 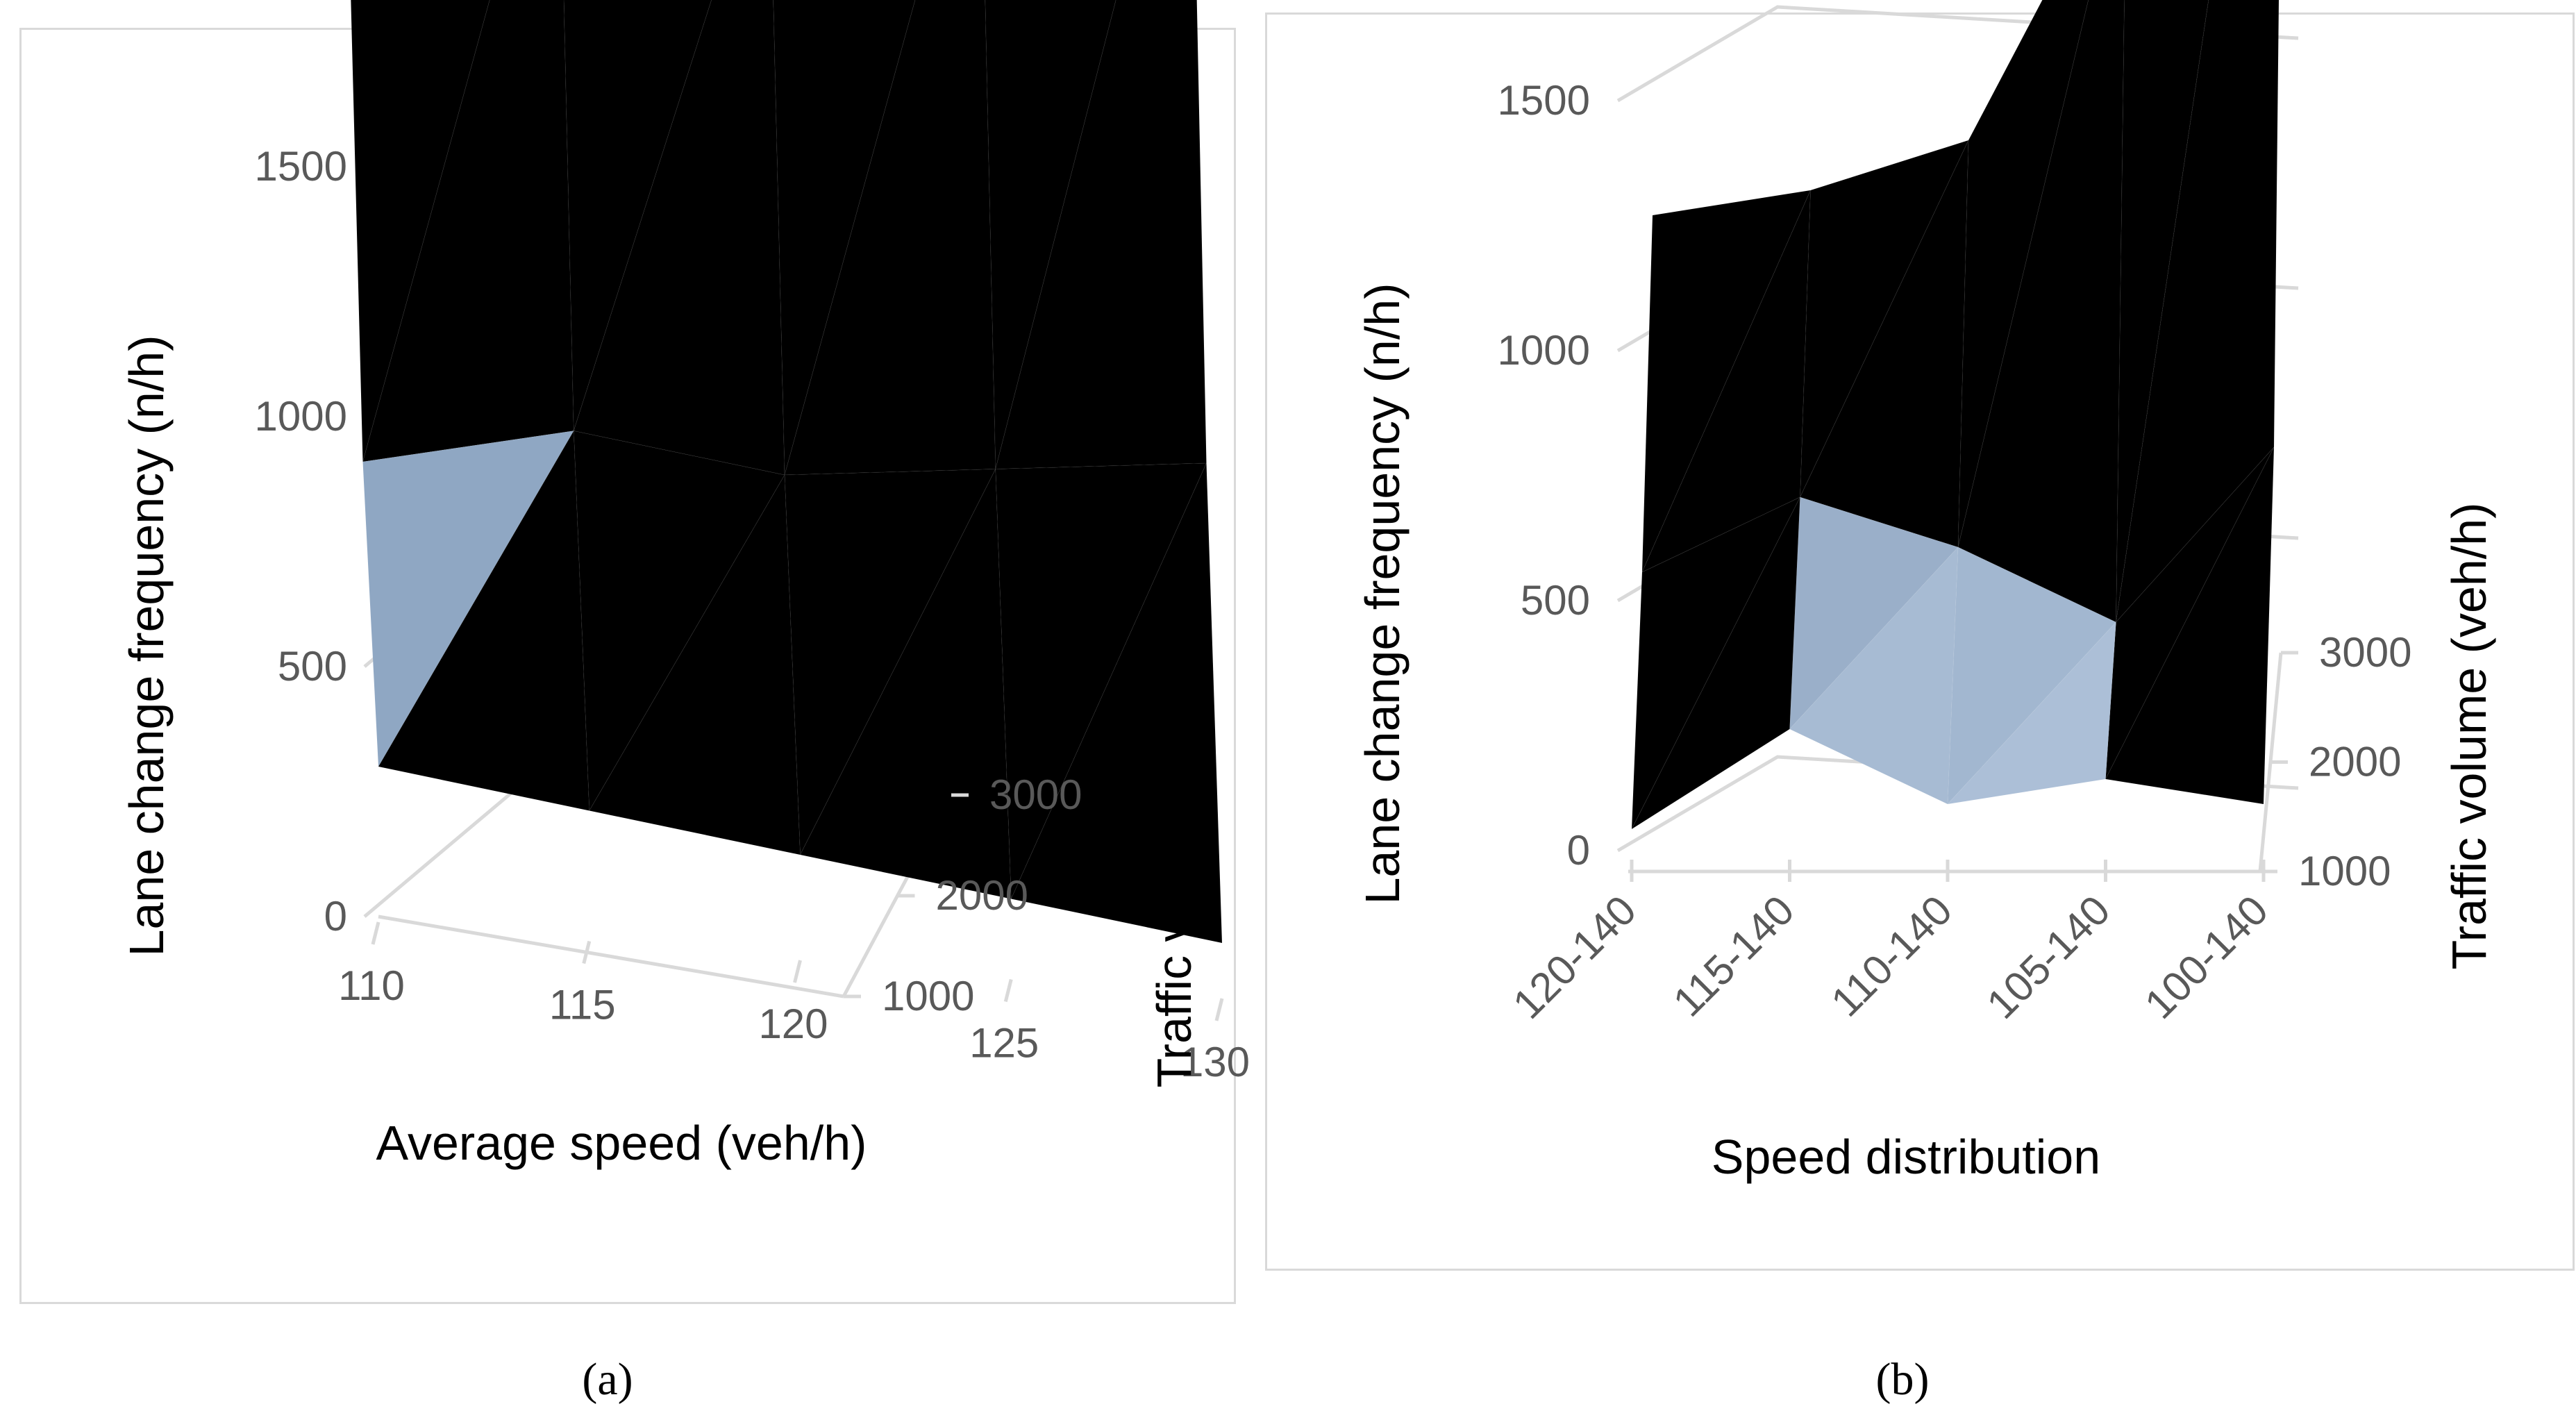 What do you see at coordinates (335, 916) in the screenshot?
I see `chart-a-z-tick: 0` at bounding box center [335, 916].